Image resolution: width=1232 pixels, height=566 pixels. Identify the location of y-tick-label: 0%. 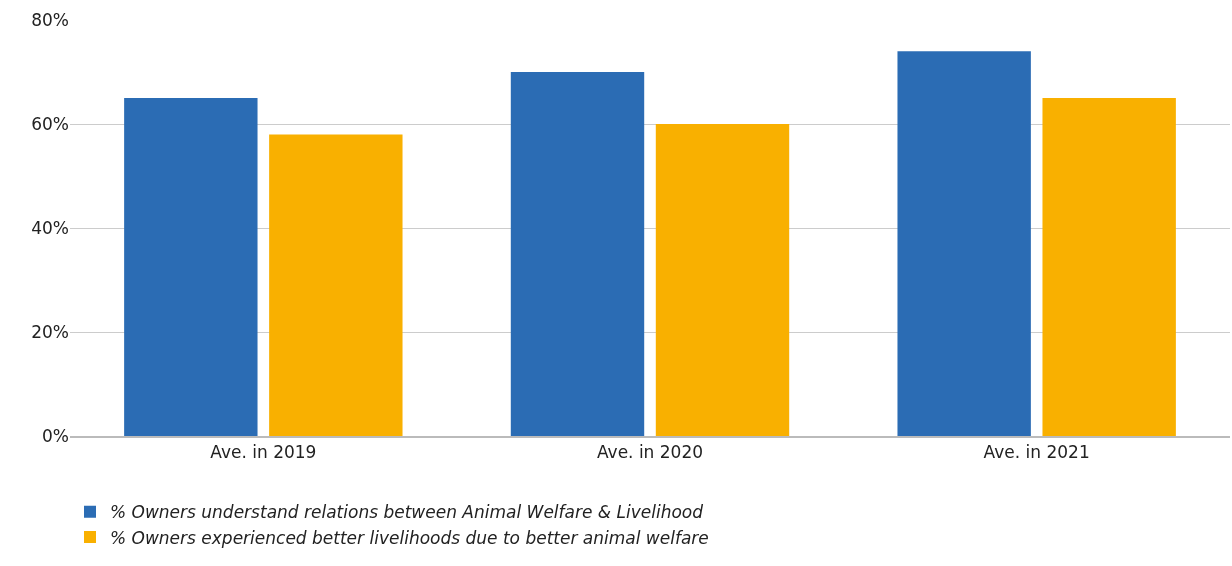
(55, 435).